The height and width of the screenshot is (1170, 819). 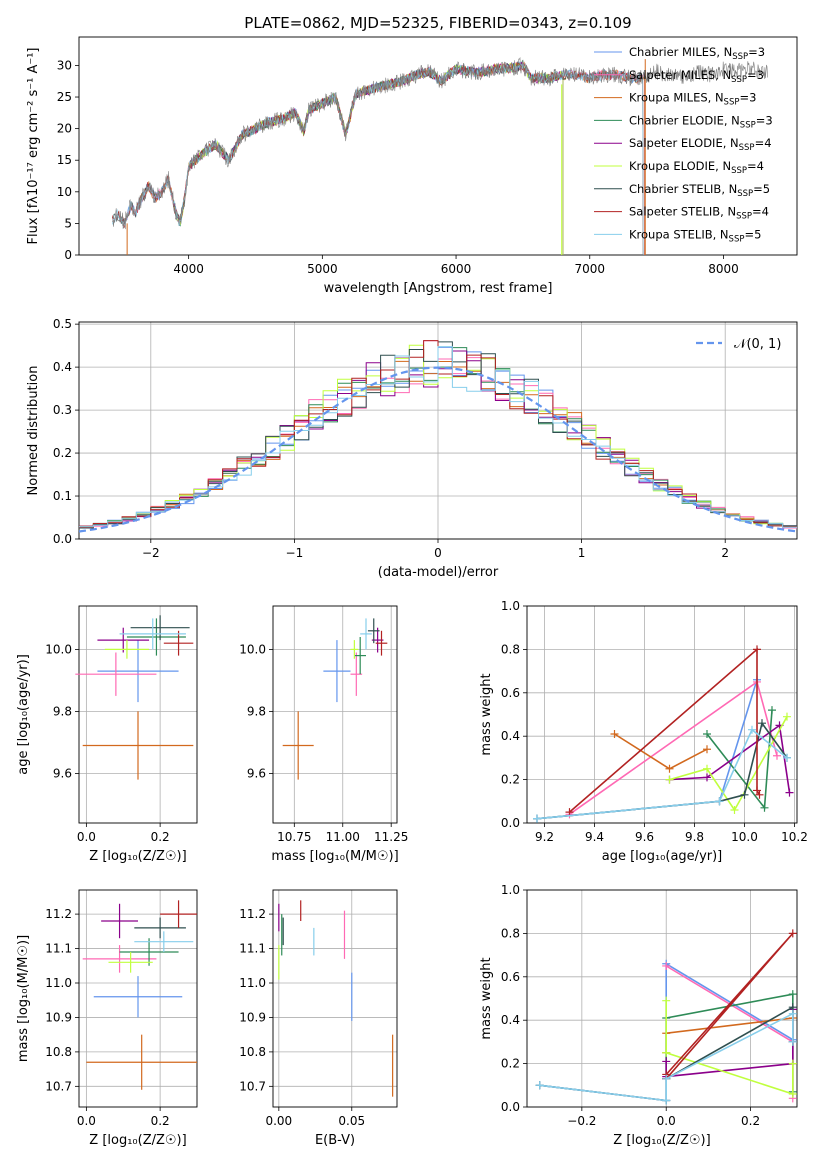 What do you see at coordinates (794, 837) in the screenshot?
I see `x-tick-label: 10.2` at bounding box center [794, 837].